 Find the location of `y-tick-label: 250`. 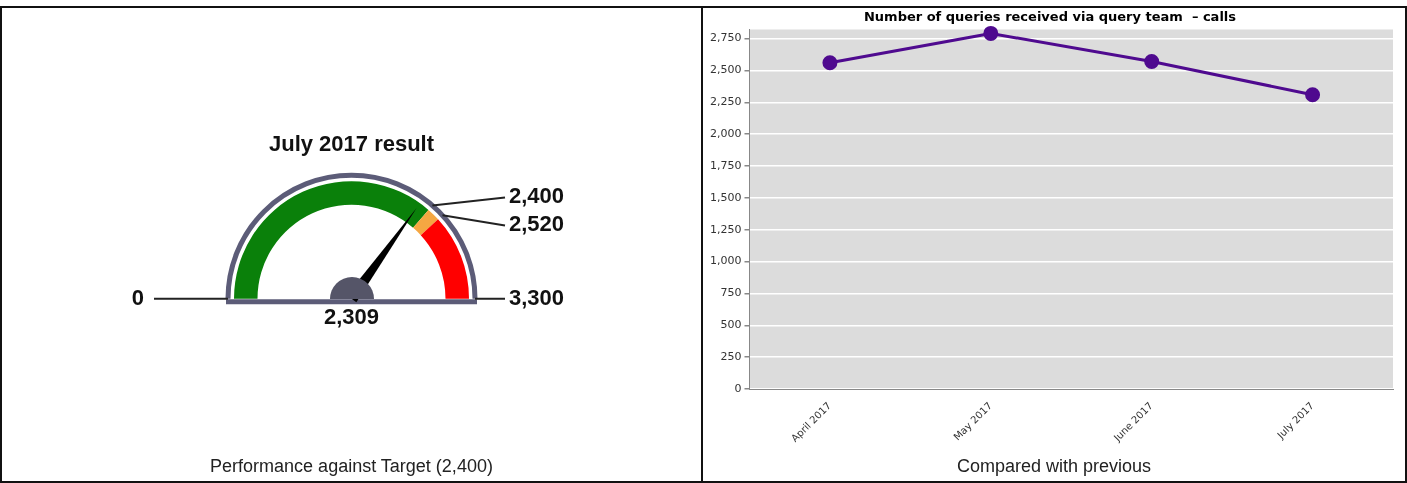

y-tick-label: 250 is located at coordinates (731, 357).